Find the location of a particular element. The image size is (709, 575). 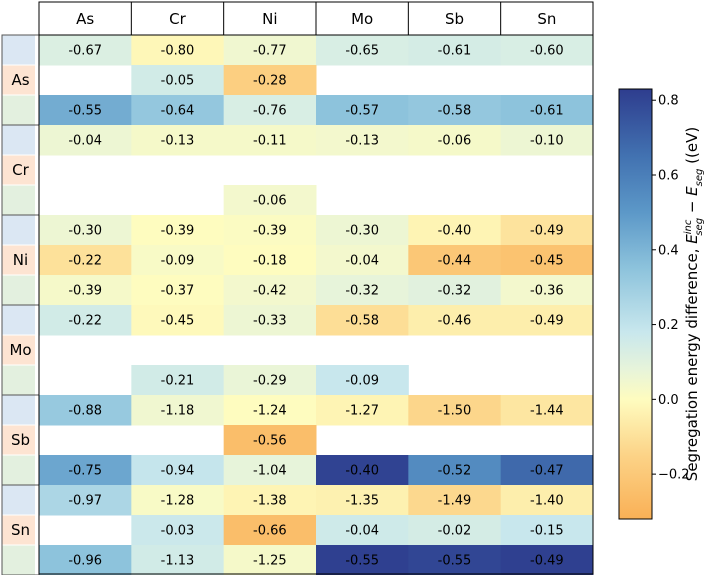

cell-value-label: -1.40 is located at coordinates (547, 501).